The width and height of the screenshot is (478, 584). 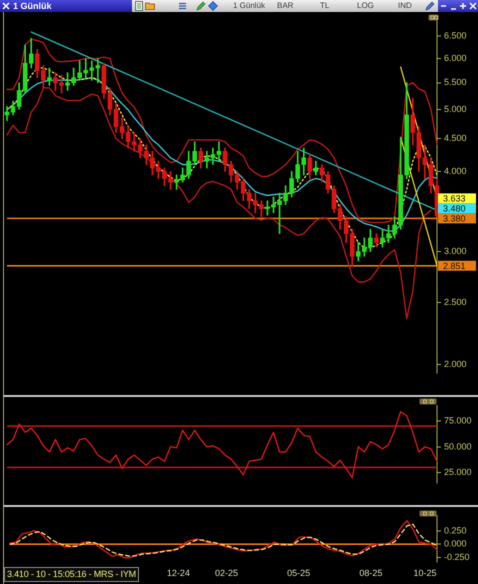 I want to click on ref-line-label: 3.380, so click(x=454, y=218).